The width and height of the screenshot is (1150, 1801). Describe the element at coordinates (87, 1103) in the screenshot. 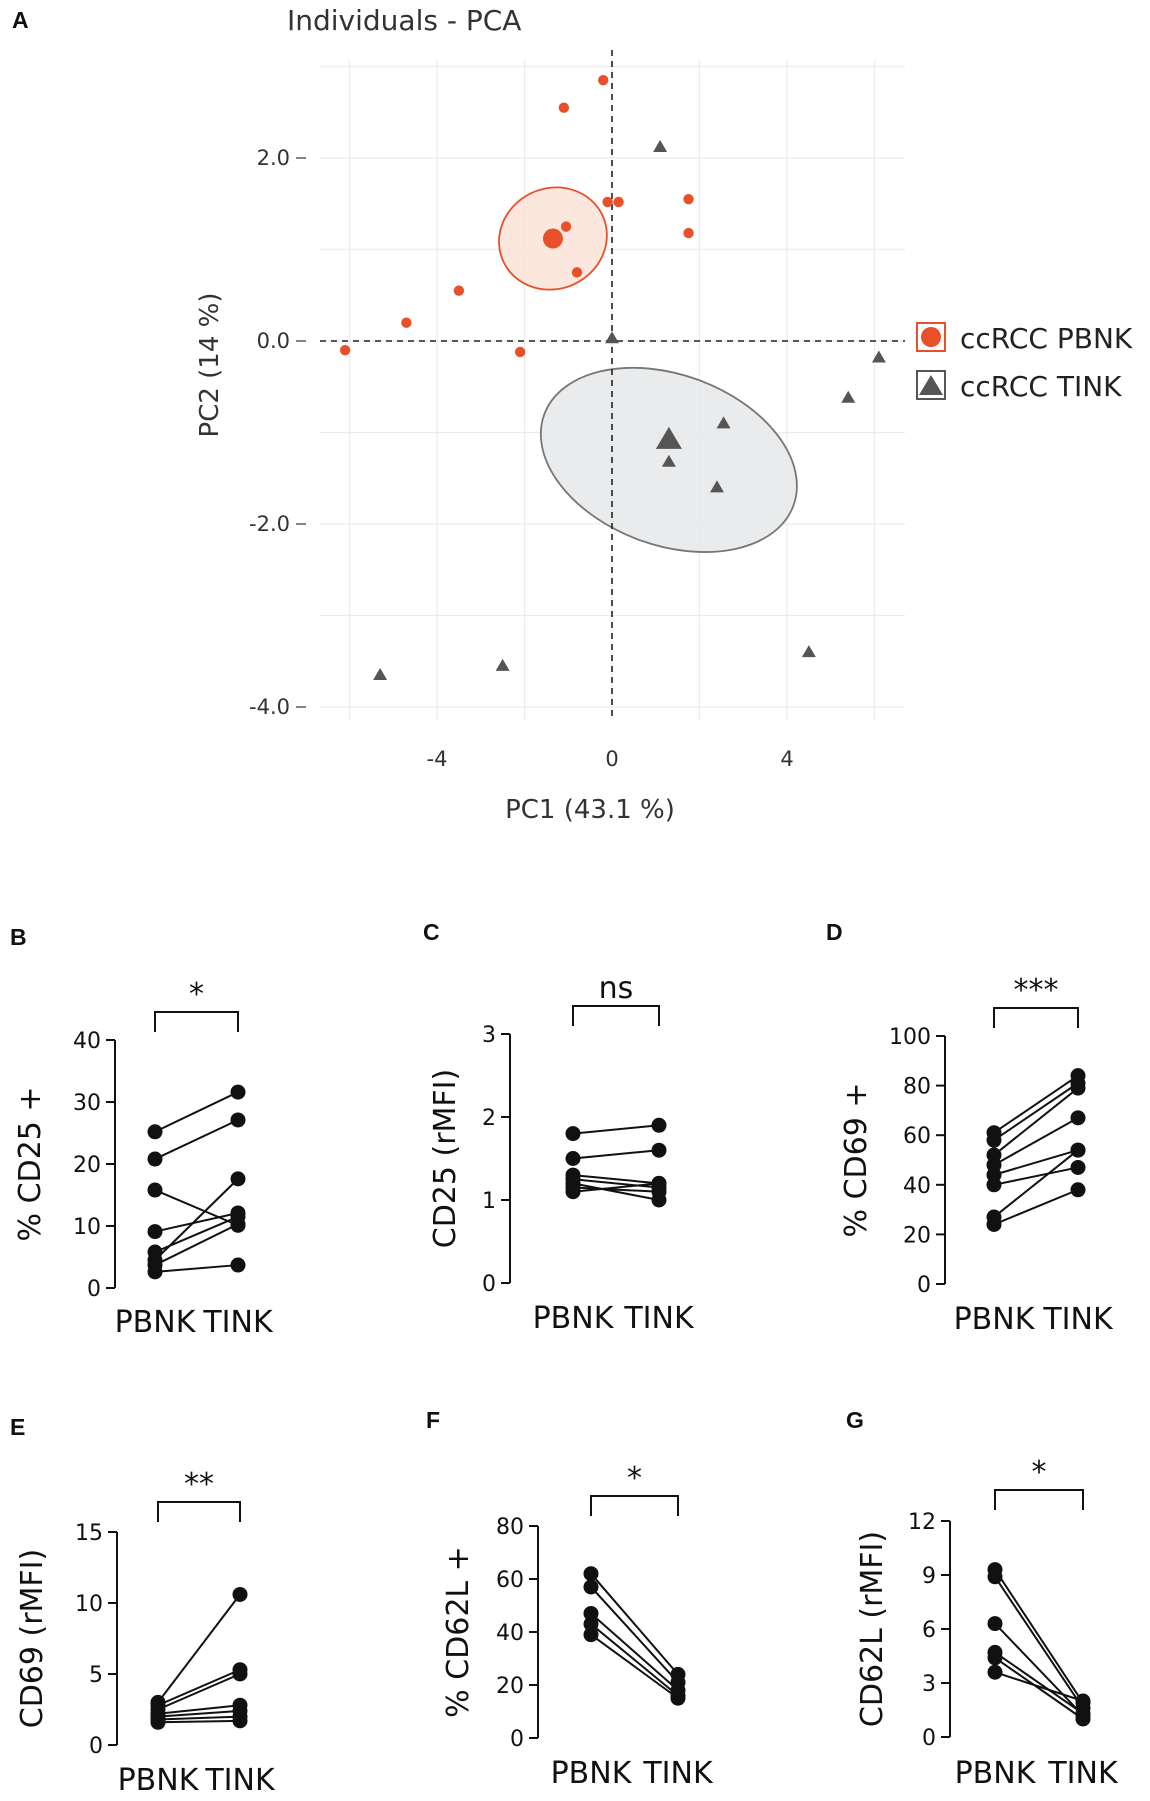

I see `y-tick-label: 30` at that location.